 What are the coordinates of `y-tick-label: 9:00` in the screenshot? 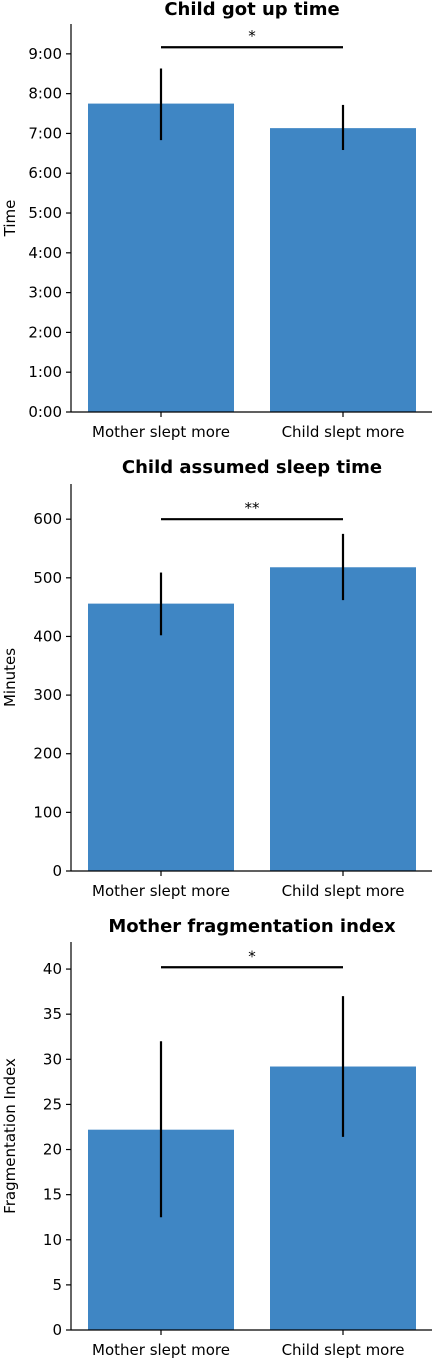 It's located at (45, 54).